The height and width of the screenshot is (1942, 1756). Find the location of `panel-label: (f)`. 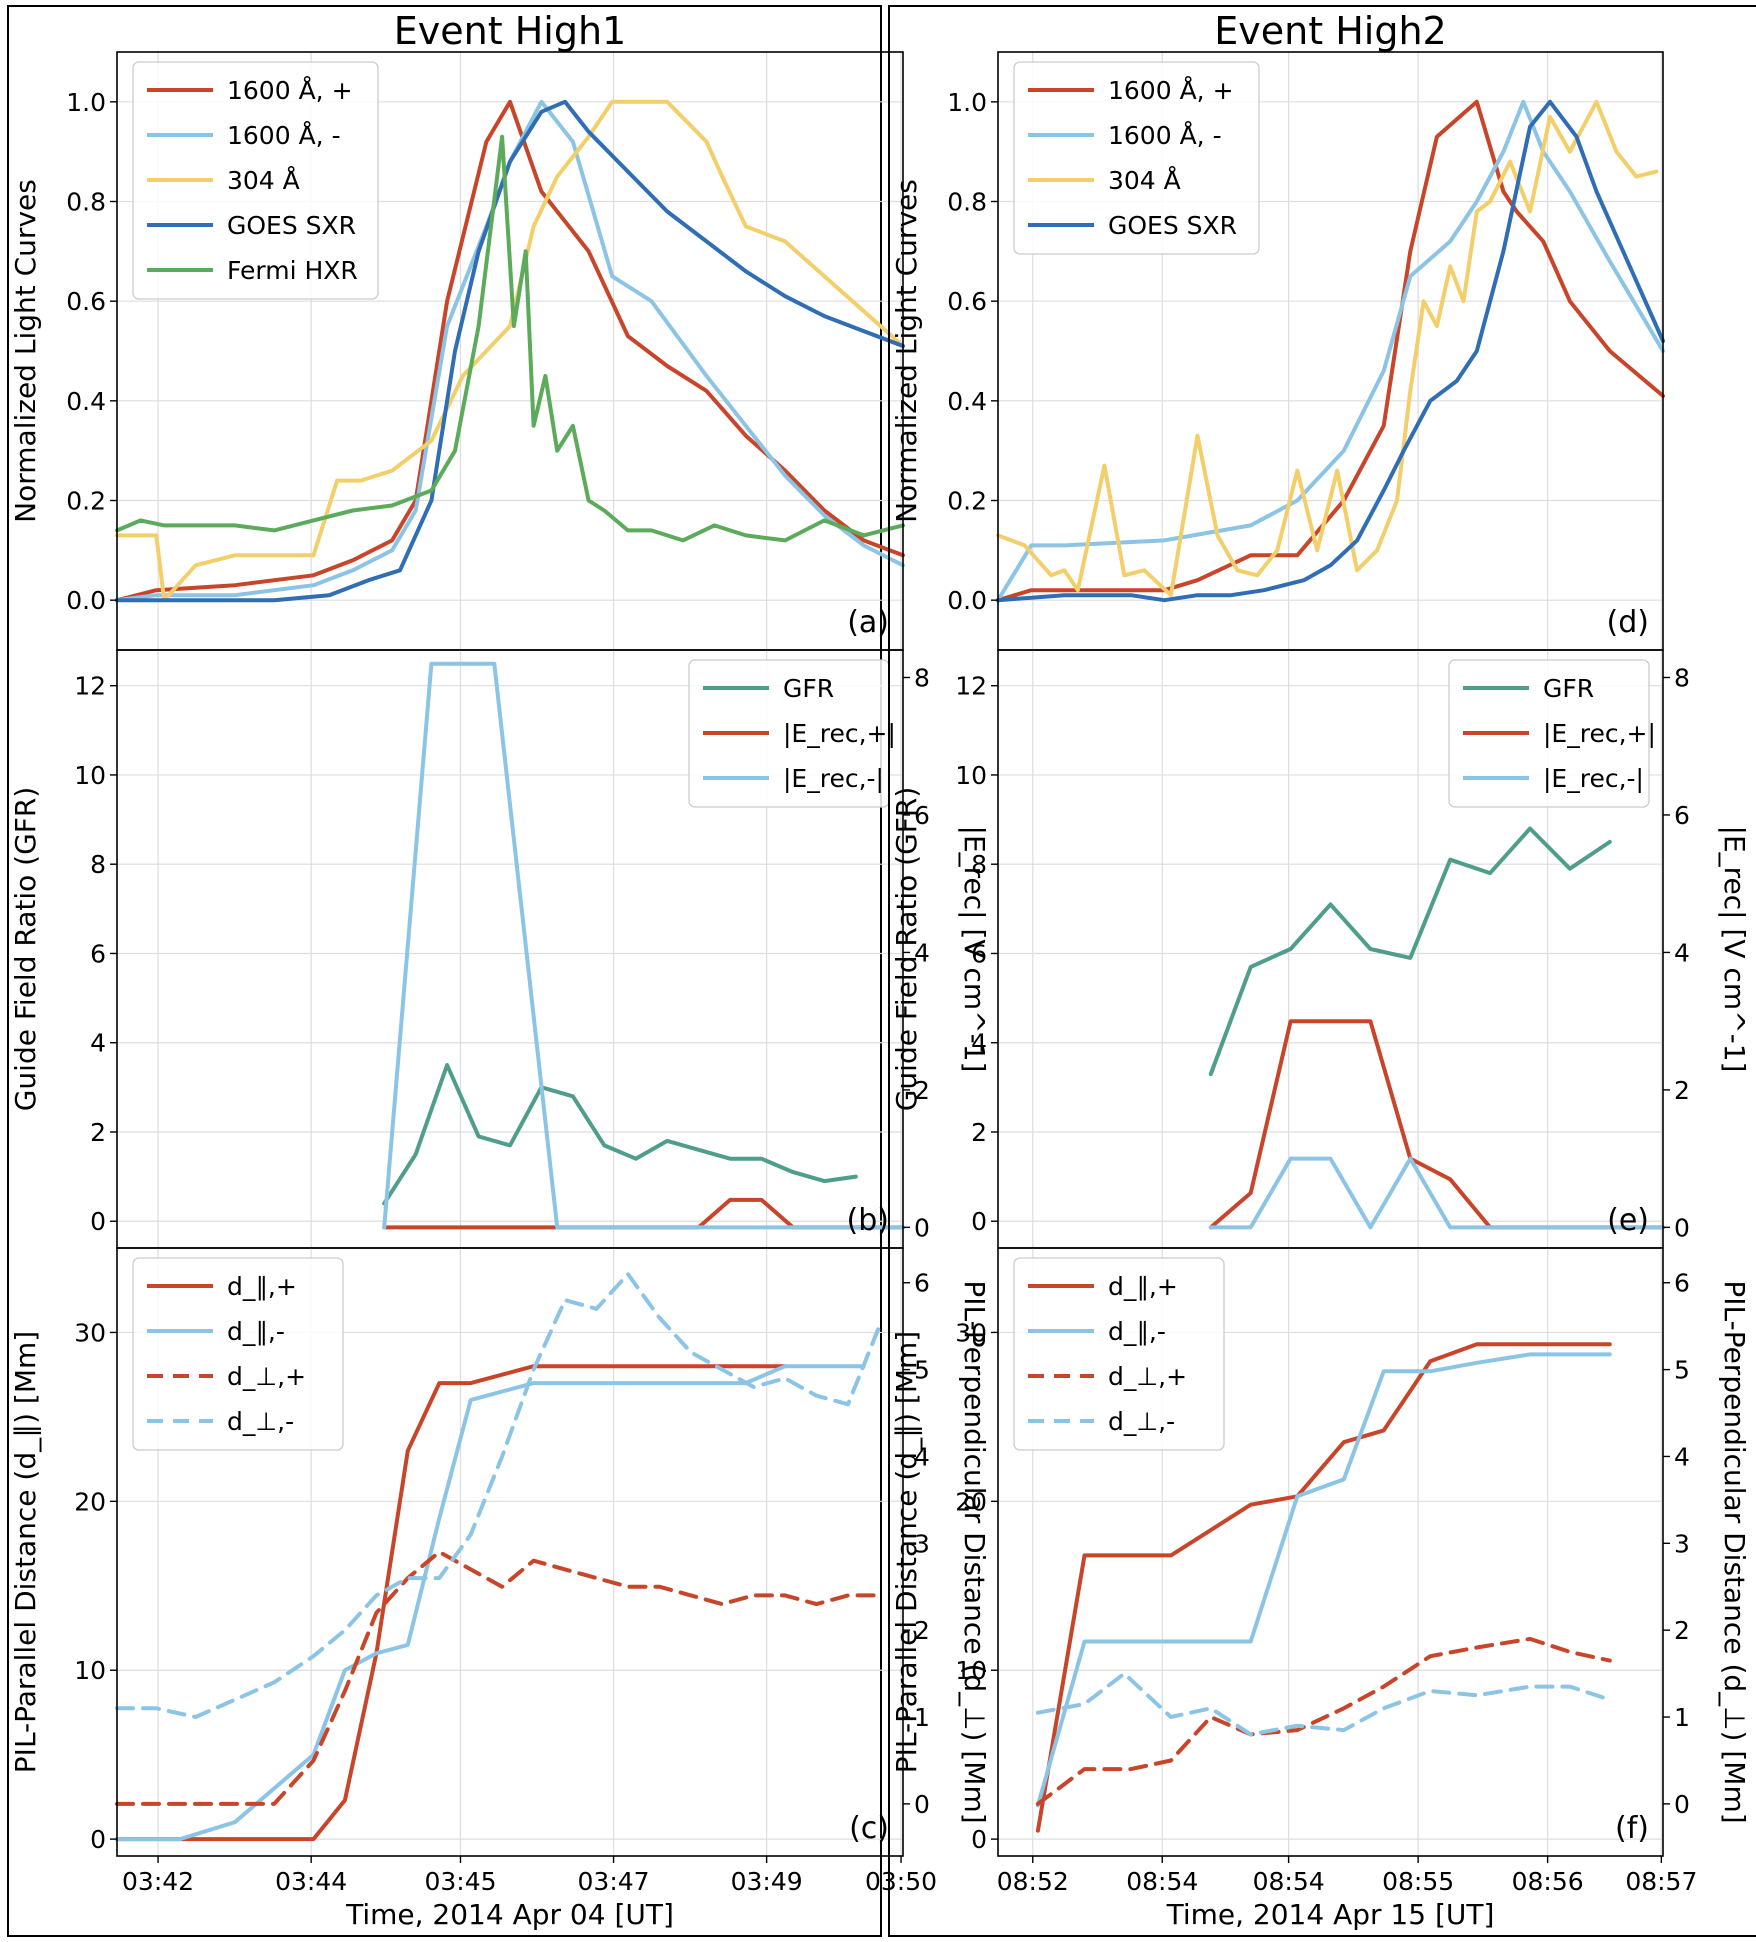

panel-label: (f) is located at coordinates (1632, 1828).